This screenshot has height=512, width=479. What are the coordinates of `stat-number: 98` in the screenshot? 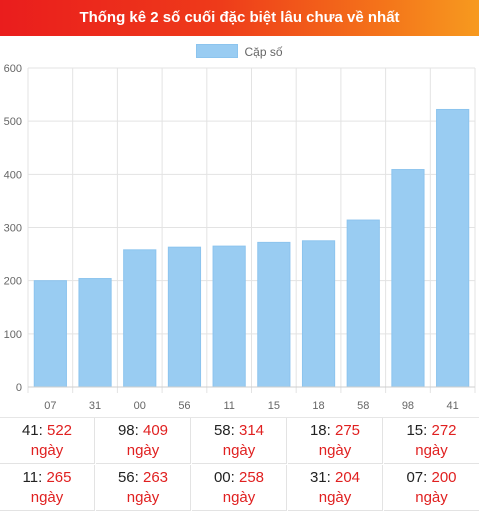 It's located at (126, 430).